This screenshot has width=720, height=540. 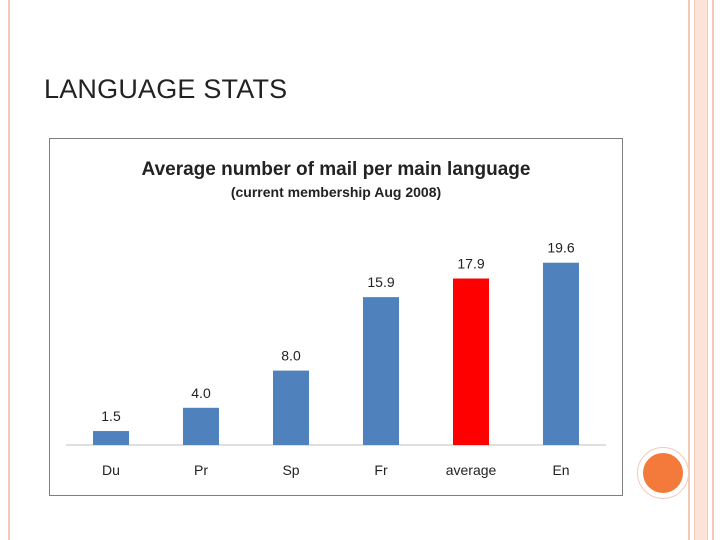 I want to click on bar-En, so click(x=561, y=353).